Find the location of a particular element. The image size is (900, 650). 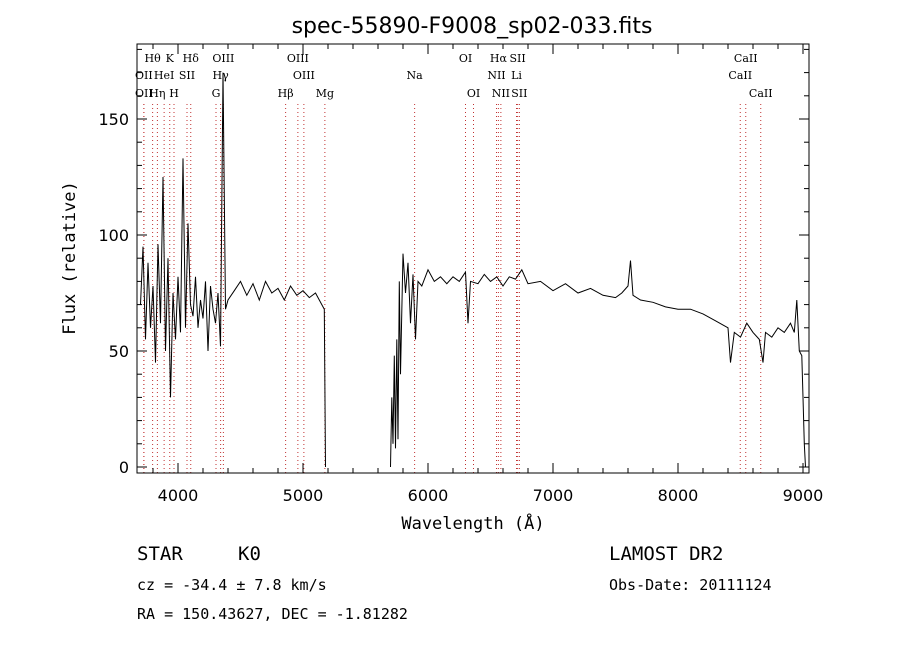

x-tick-label: 8000 is located at coordinates (678, 495).